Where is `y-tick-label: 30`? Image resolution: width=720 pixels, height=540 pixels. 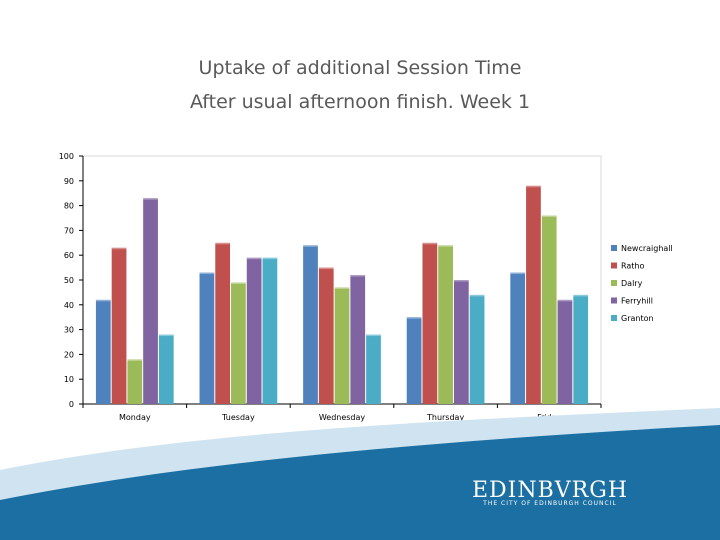 y-tick-label: 30 is located at coordinates (69, 330).